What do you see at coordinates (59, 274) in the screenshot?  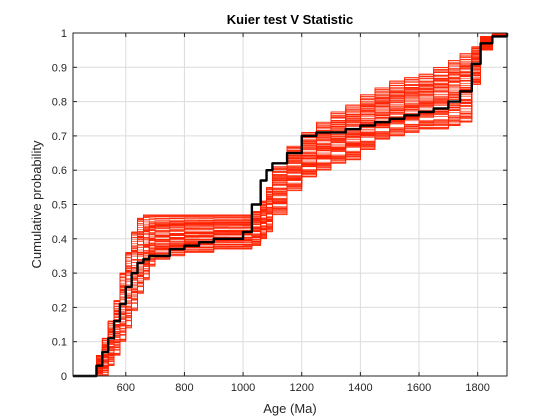 I see `y-tick-label: 0.3` at bounding box center [59, 274].